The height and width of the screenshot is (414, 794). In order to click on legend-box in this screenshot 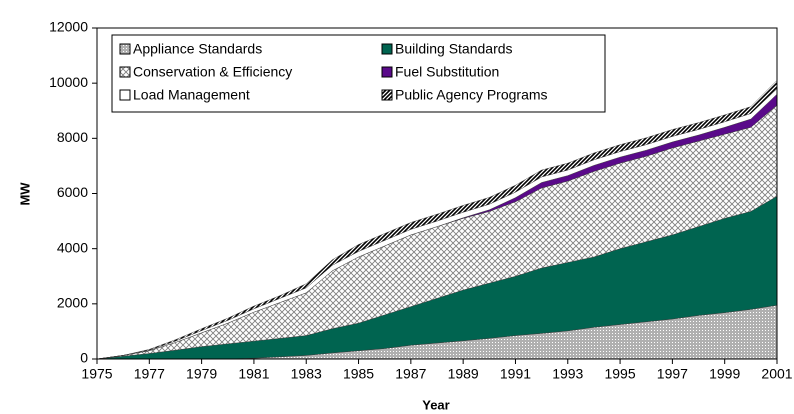, I will do `click(358, 73)`.